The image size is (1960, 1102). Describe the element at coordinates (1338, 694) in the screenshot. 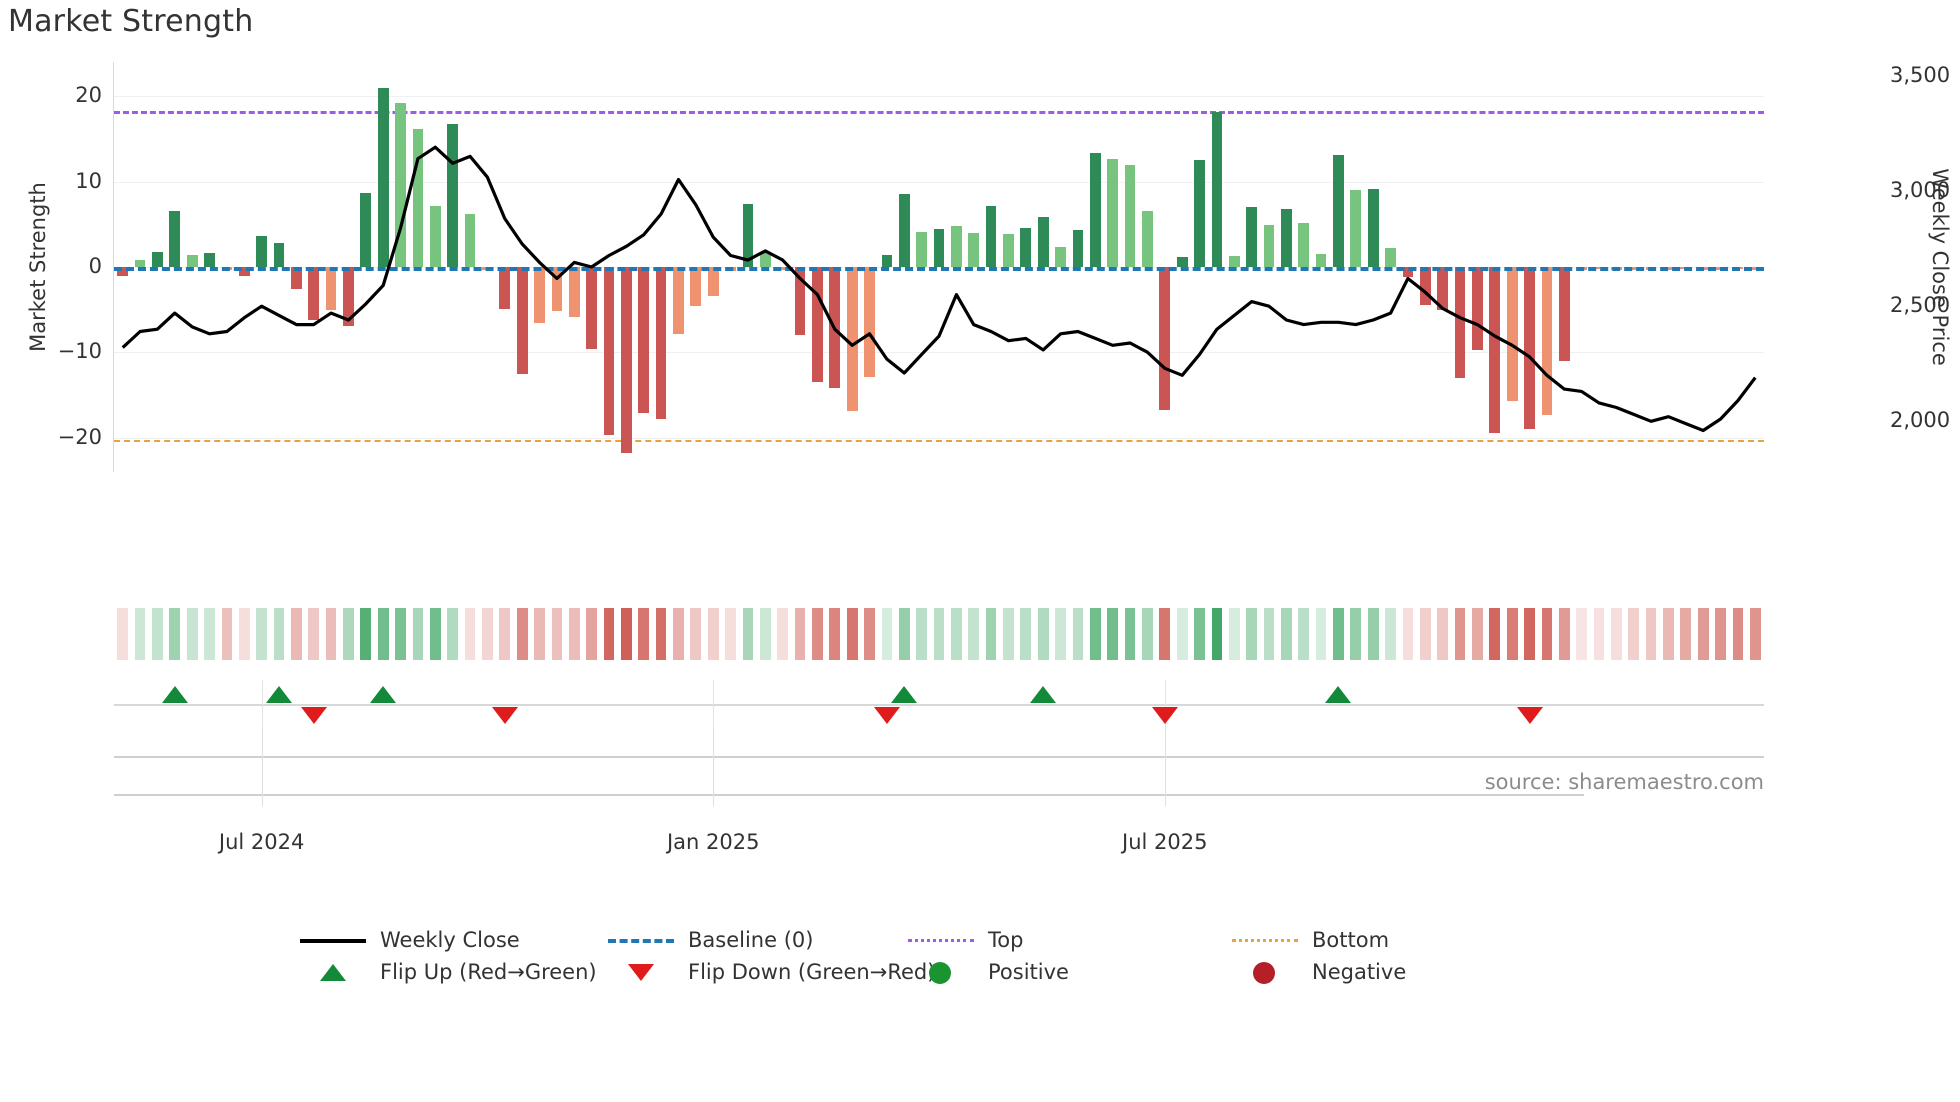

I see `flip-up-marker` at that location.